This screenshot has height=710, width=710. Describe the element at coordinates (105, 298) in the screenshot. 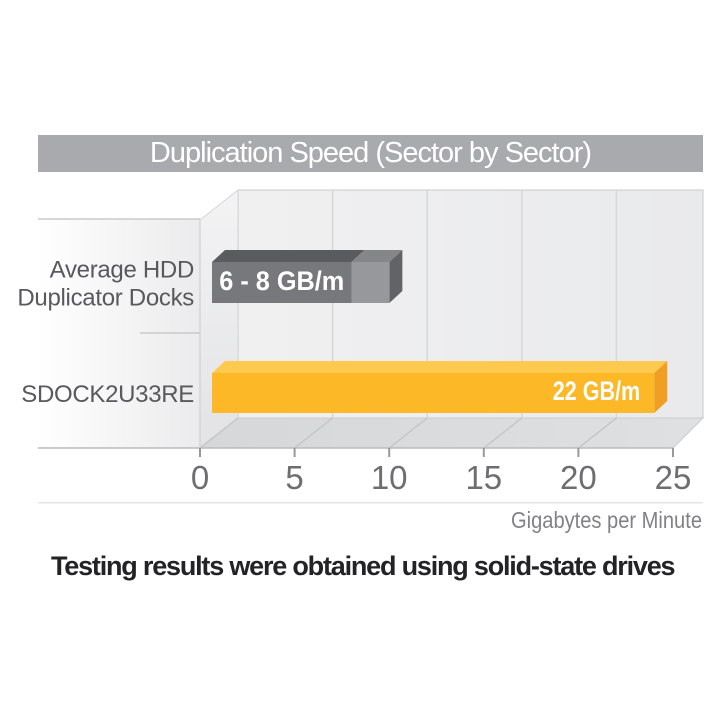

I see `category-label: Duplicator Docks` at that location.